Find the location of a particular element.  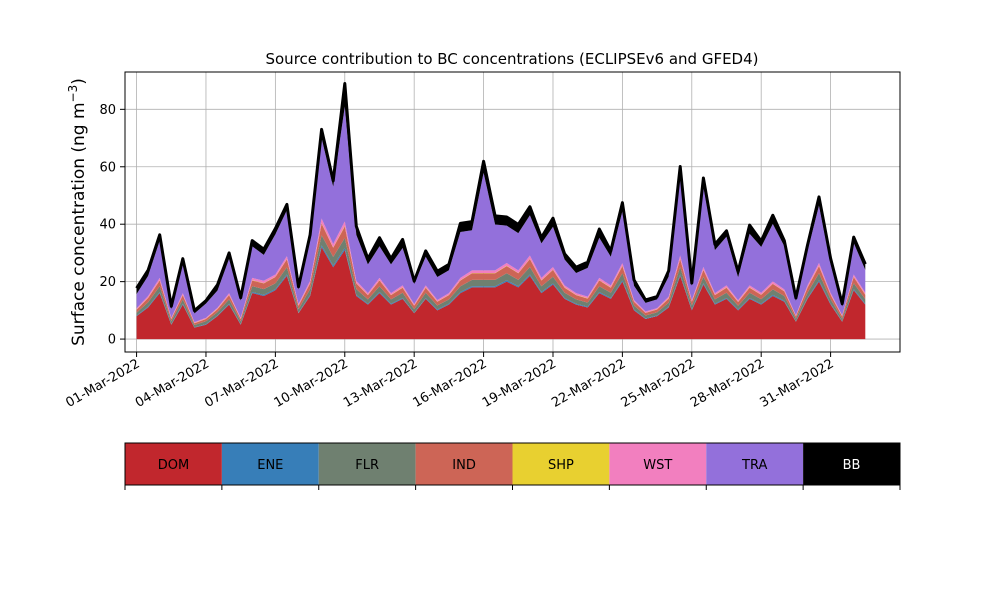

legend-label-bb: BB is located at coordinates (852, 465).